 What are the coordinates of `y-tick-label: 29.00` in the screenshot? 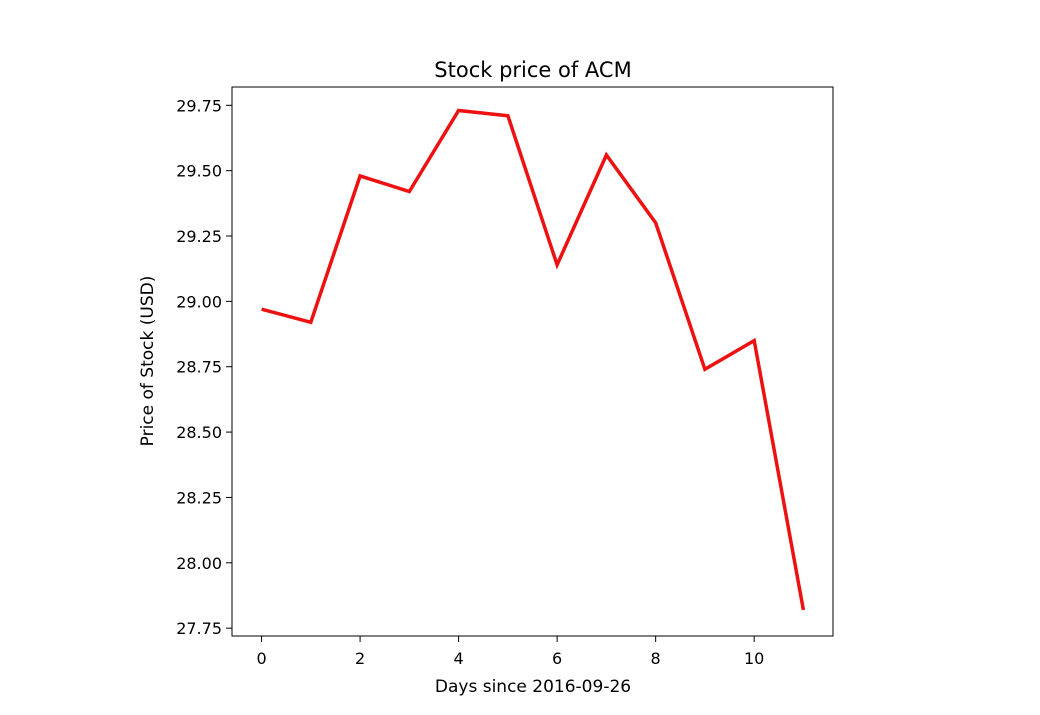 It's located at (199, 301).